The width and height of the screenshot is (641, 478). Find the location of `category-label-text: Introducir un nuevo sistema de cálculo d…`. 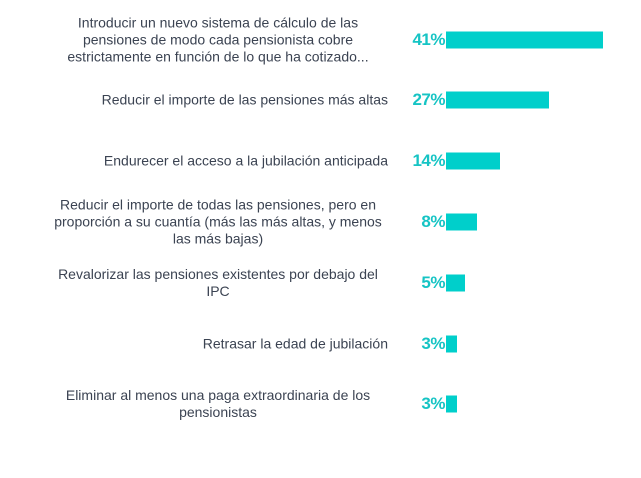

category-label-text: Introducir un nuevo sistema de cálculo d… is located at coordinates (218, 39).